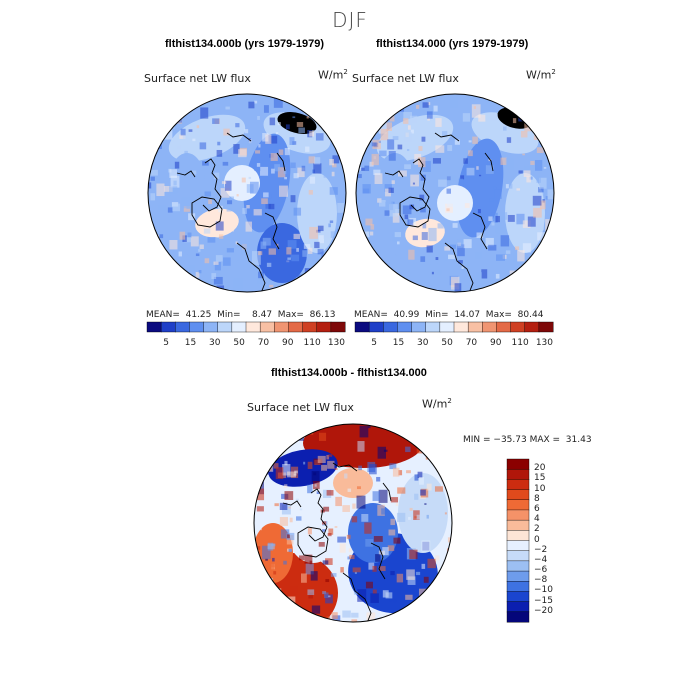  What do you see at coordinates (241, 315) in the screenshot?
I see `panel-1-stats: MEAN= 41.25 Min= 8.47 Max= 86.13` at bounding box center [241, 315].